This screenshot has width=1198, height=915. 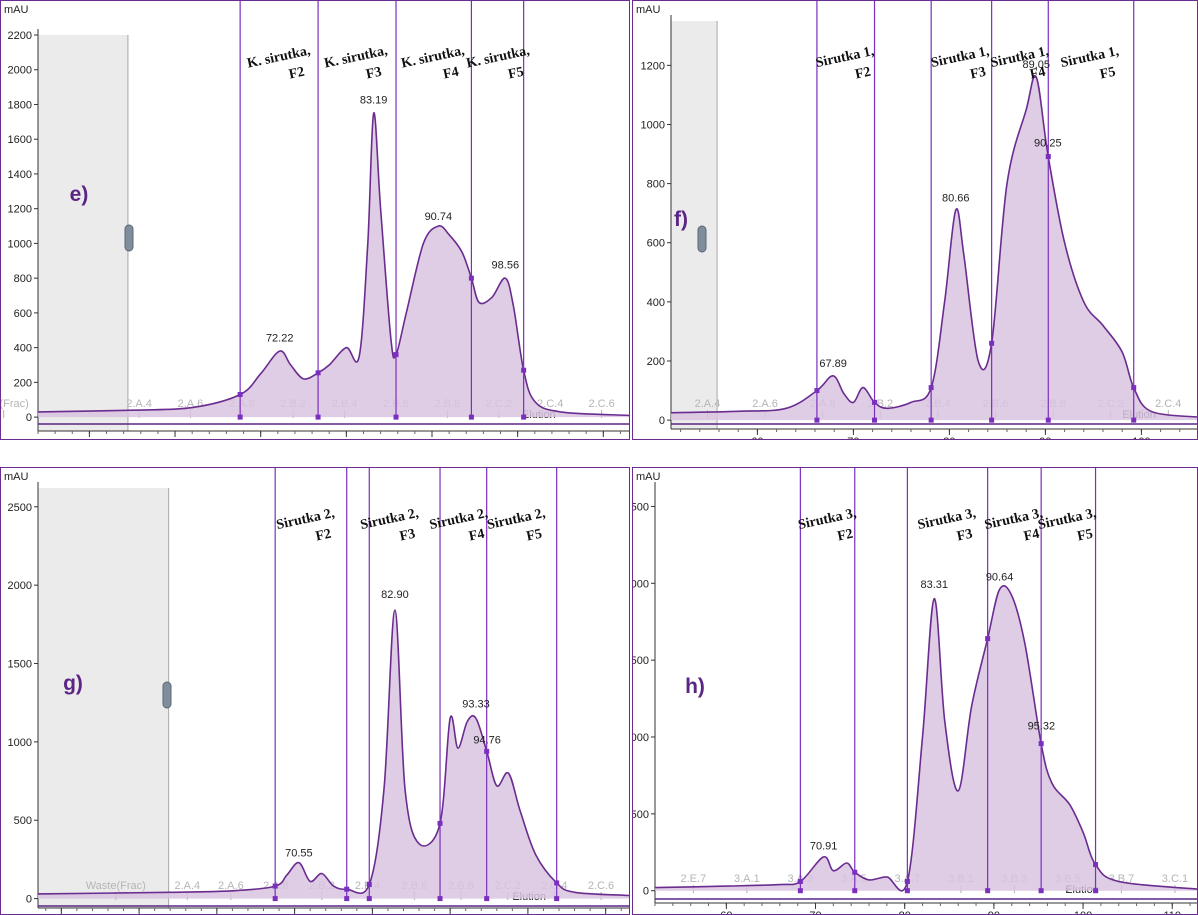 What do you see at coordinates (695, 686) in the screenshot?
I see `panel-letter: h)` at bounding box center [695, 686].